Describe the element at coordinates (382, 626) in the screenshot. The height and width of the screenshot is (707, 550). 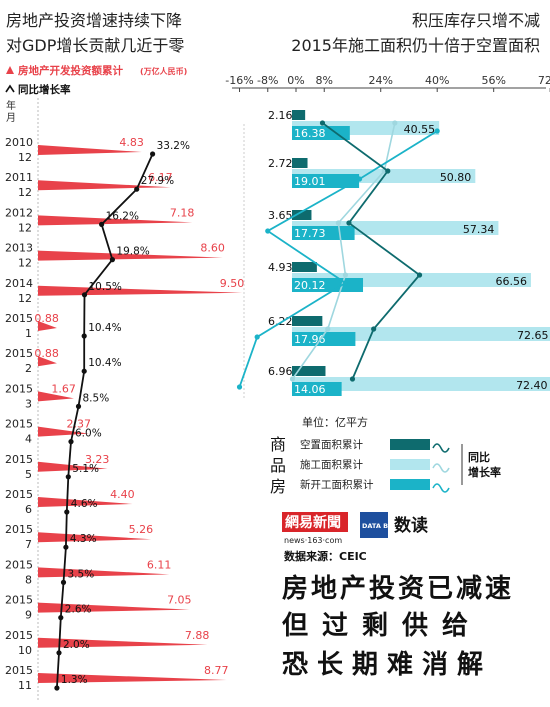
I see `headline-line2: 但过剩供给` at that location.